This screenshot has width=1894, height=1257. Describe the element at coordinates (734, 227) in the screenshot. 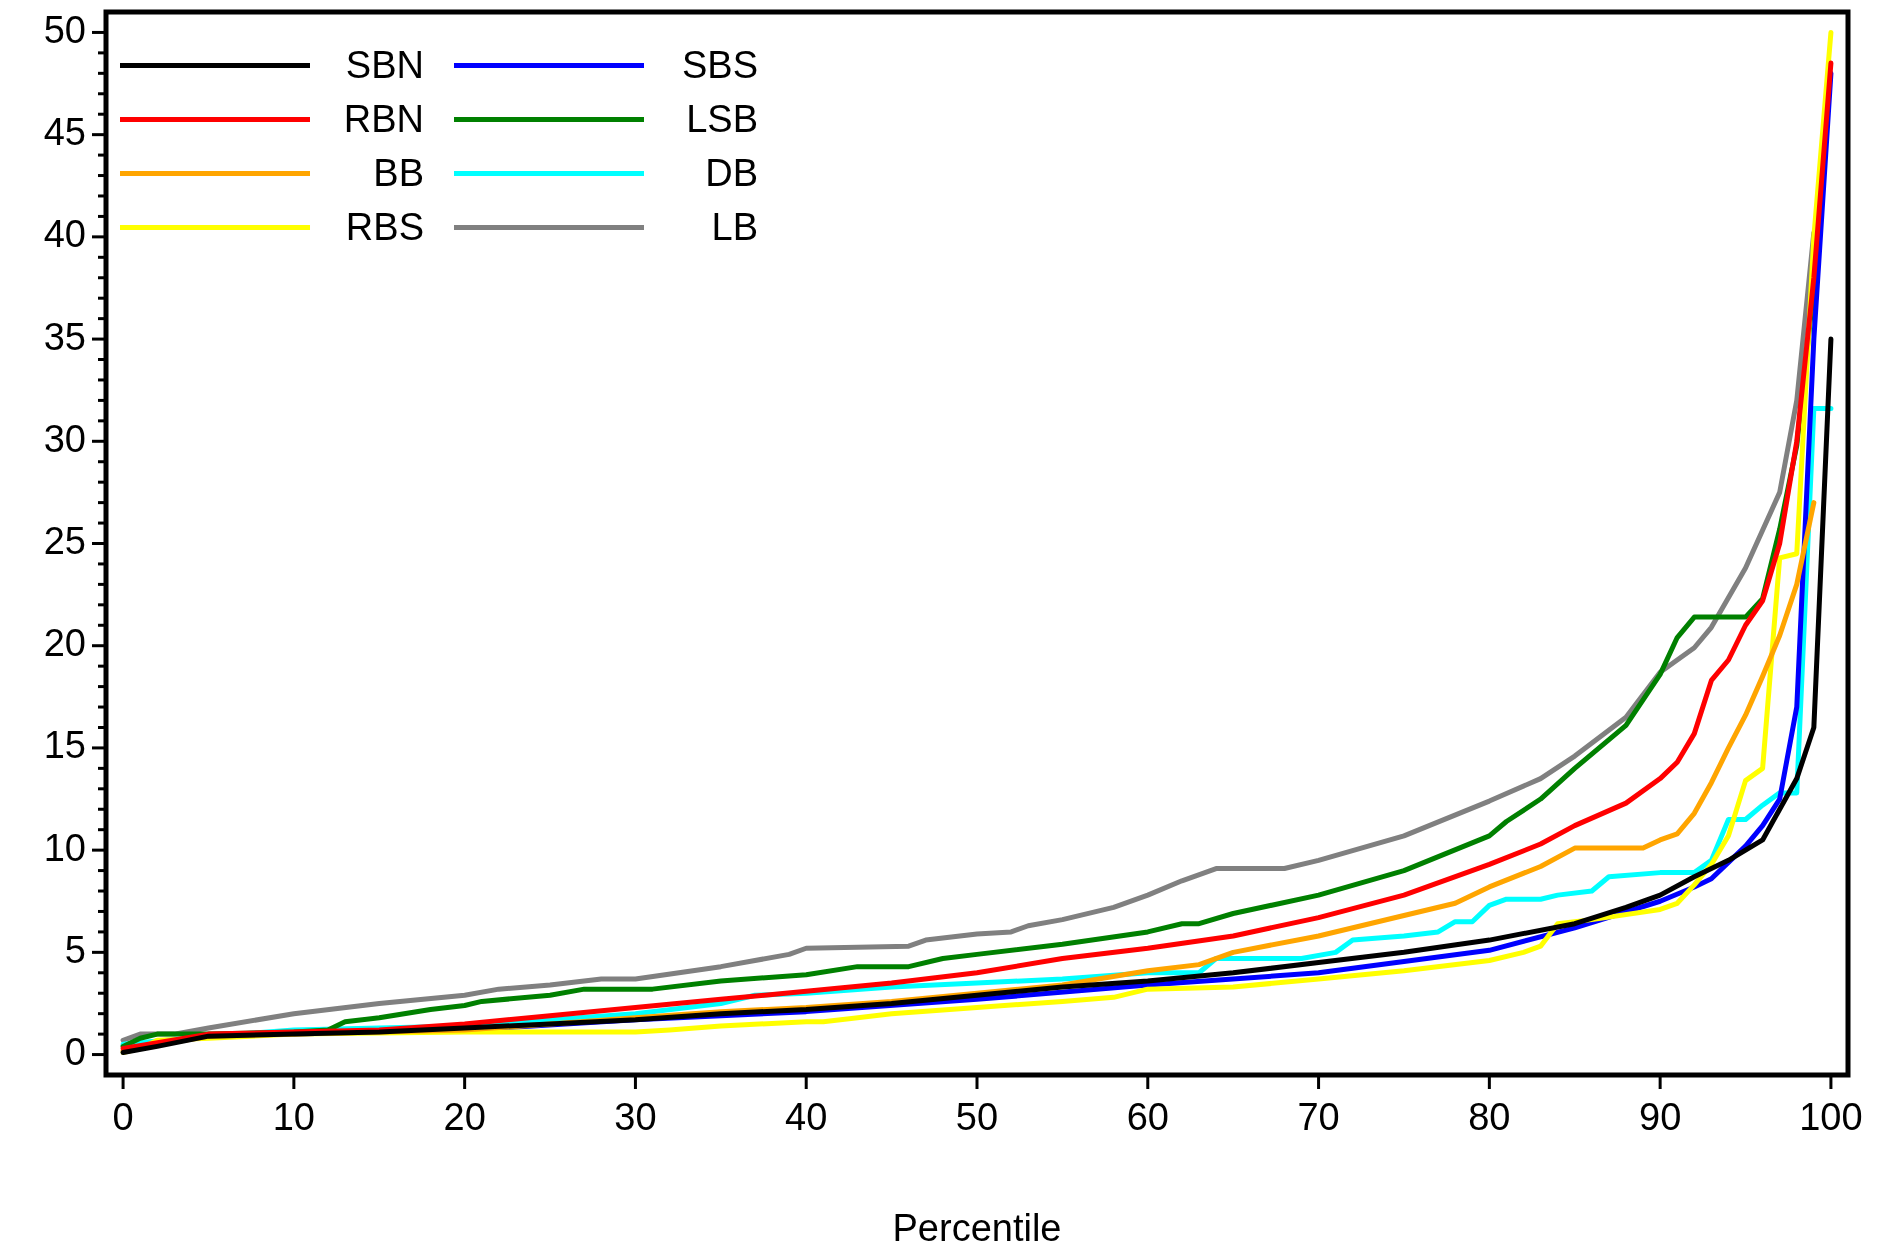

I see `legend-label: LB` at that location.